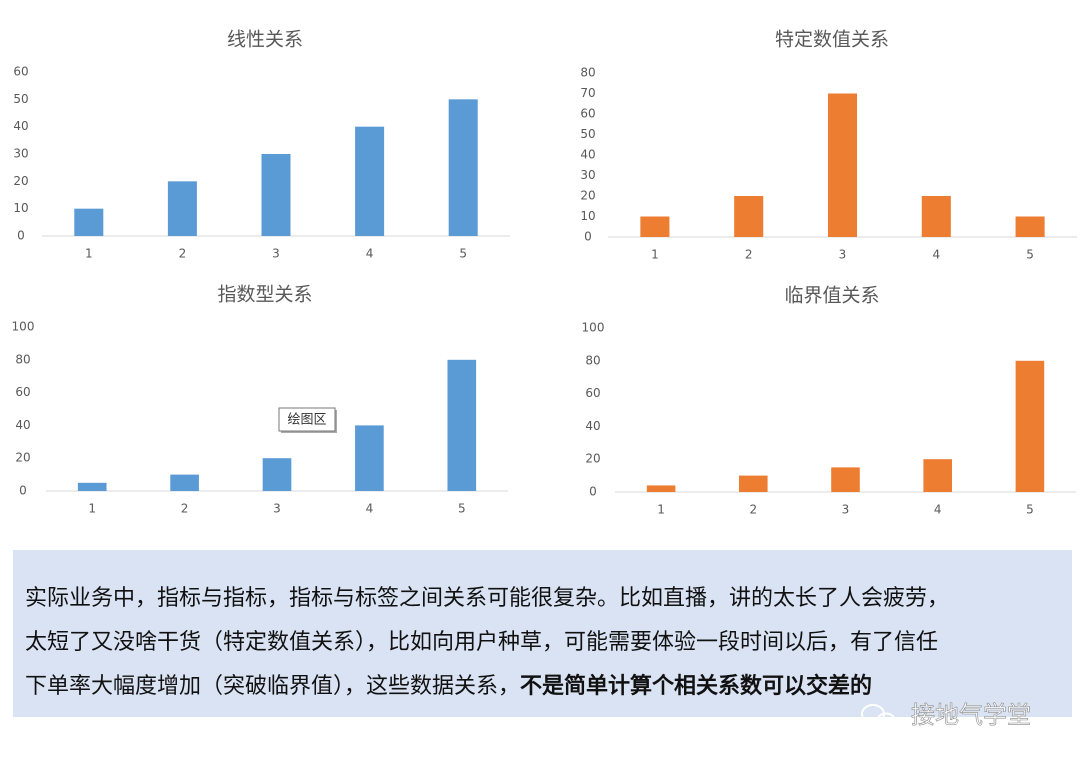  What do you see at coordinates (587, 93) in the screenshot?
I see `y-tick-label: 70` at bounding box center [587, 93].